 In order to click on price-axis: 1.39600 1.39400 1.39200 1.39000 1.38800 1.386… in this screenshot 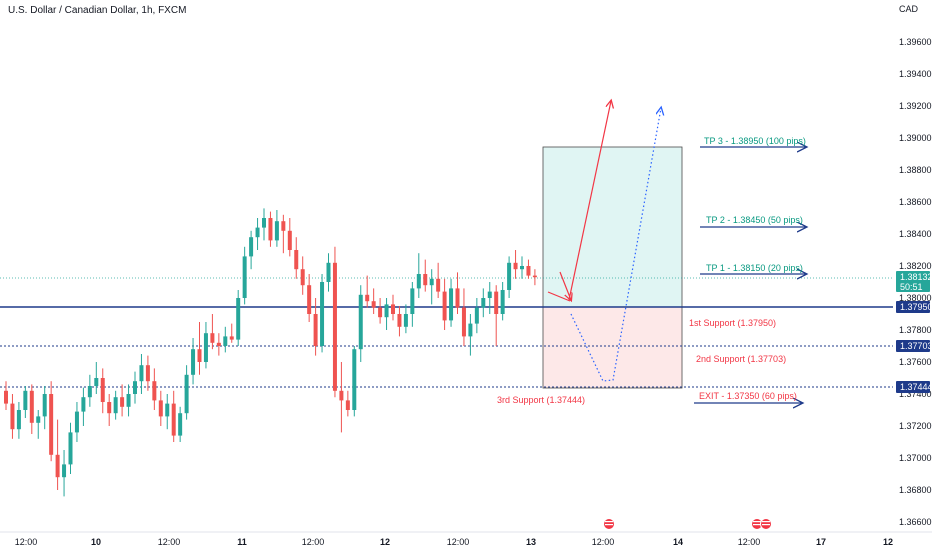, I will do `click(915, 282)`.